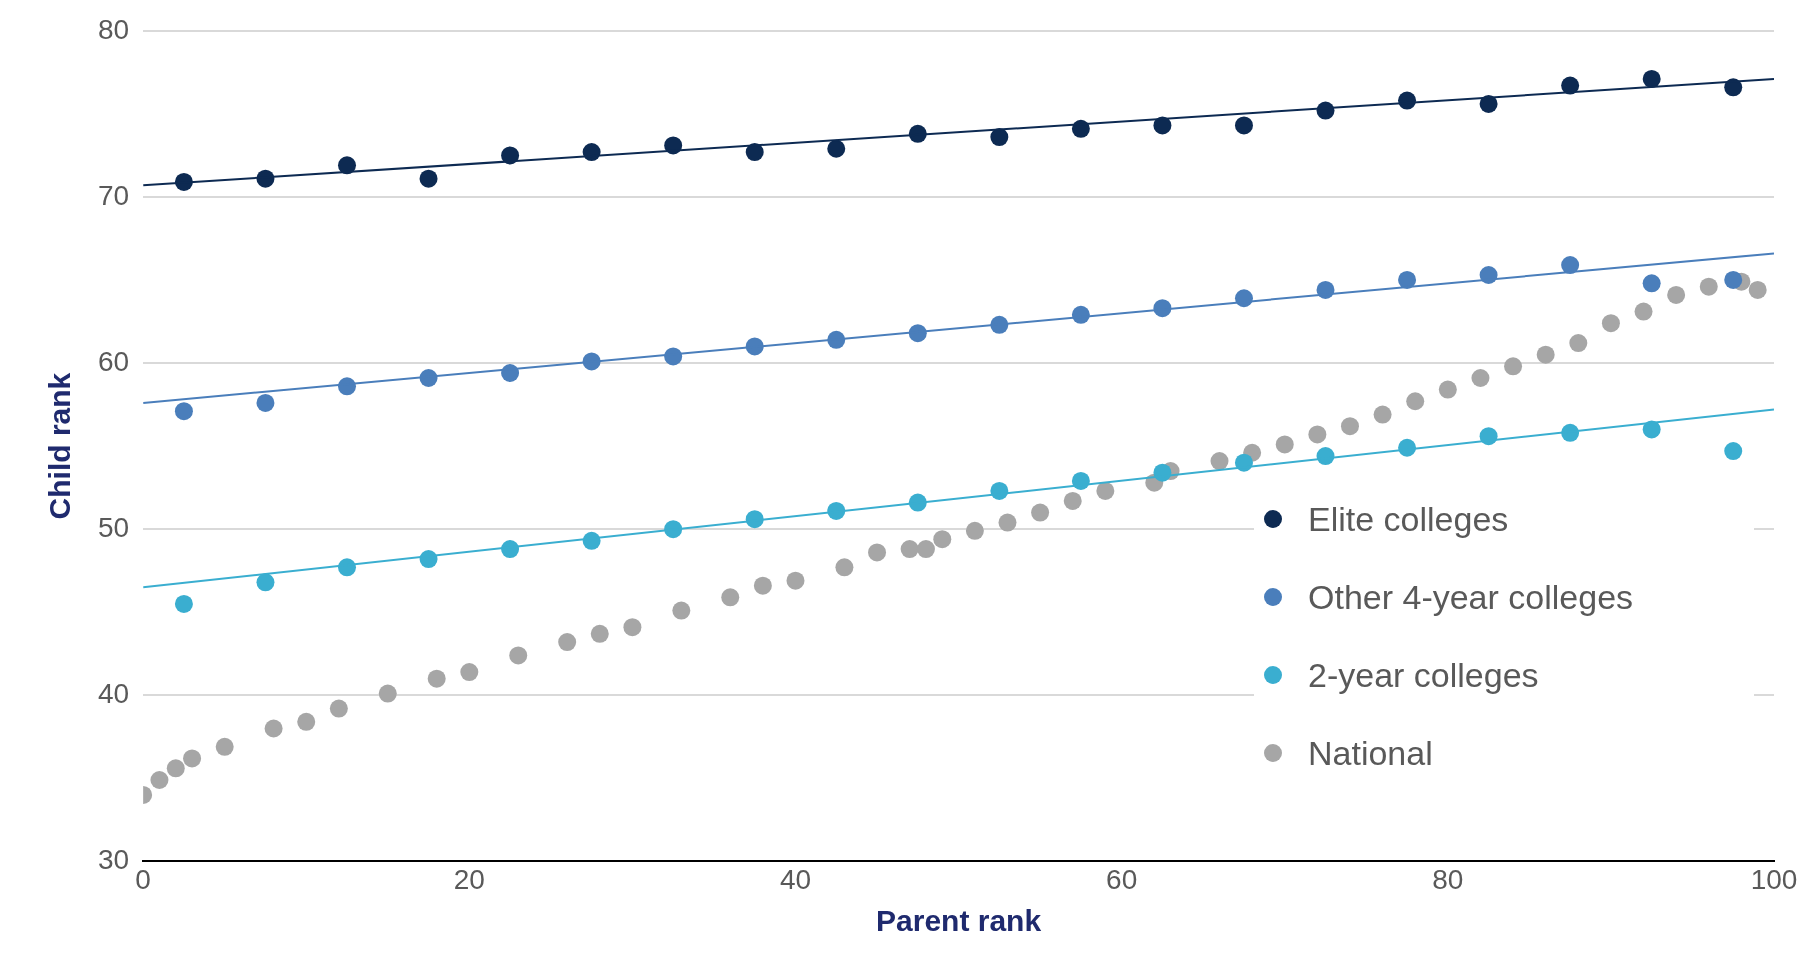  I want to click on y-tick-label: 40, so click(113, 693).